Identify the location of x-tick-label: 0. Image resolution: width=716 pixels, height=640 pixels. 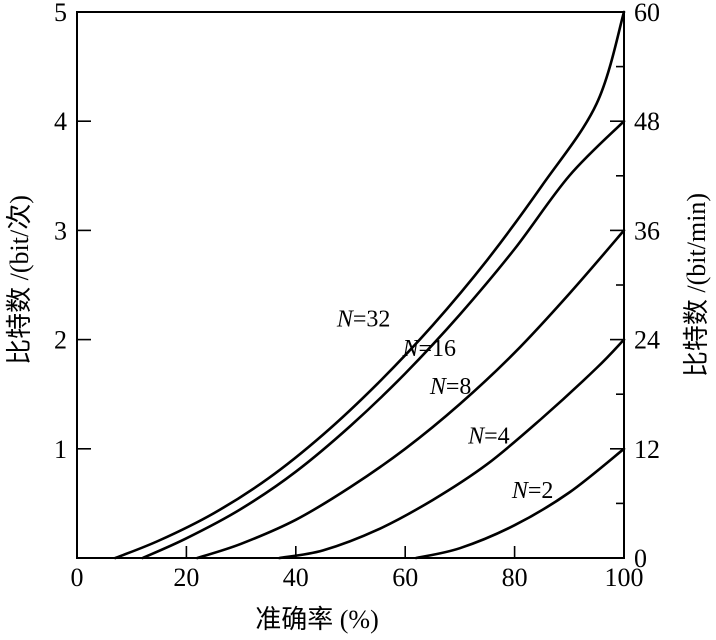
(77, 577).